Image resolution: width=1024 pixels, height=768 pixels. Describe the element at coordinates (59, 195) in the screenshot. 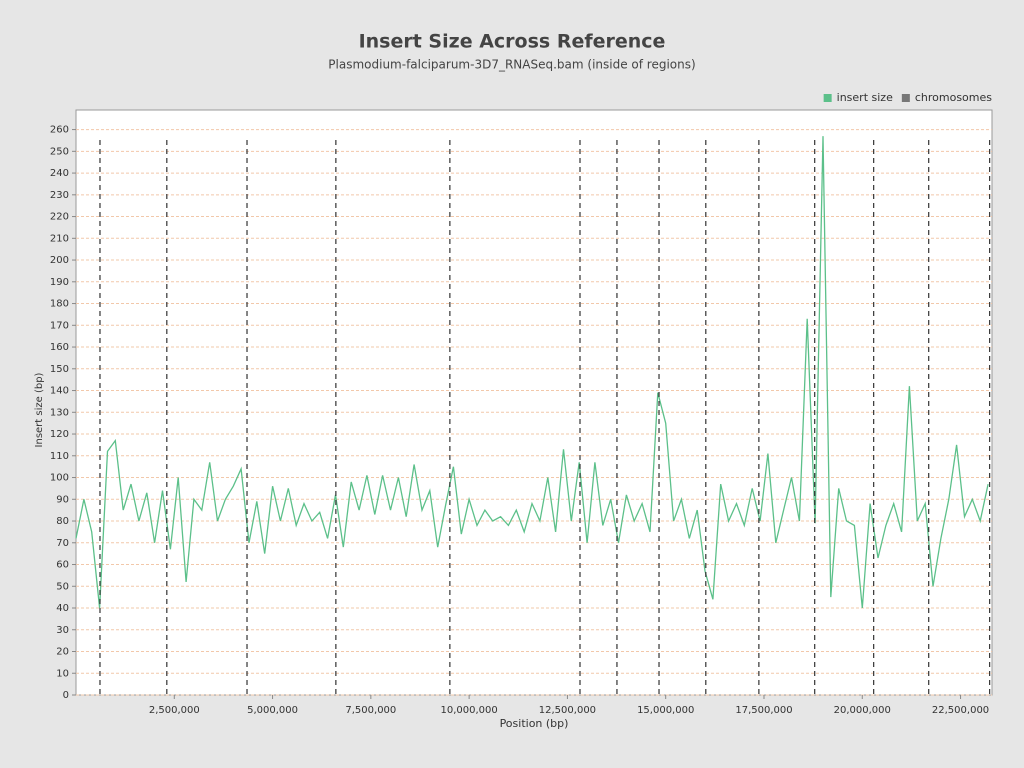

I see `y-tick-label: 230` at that location.